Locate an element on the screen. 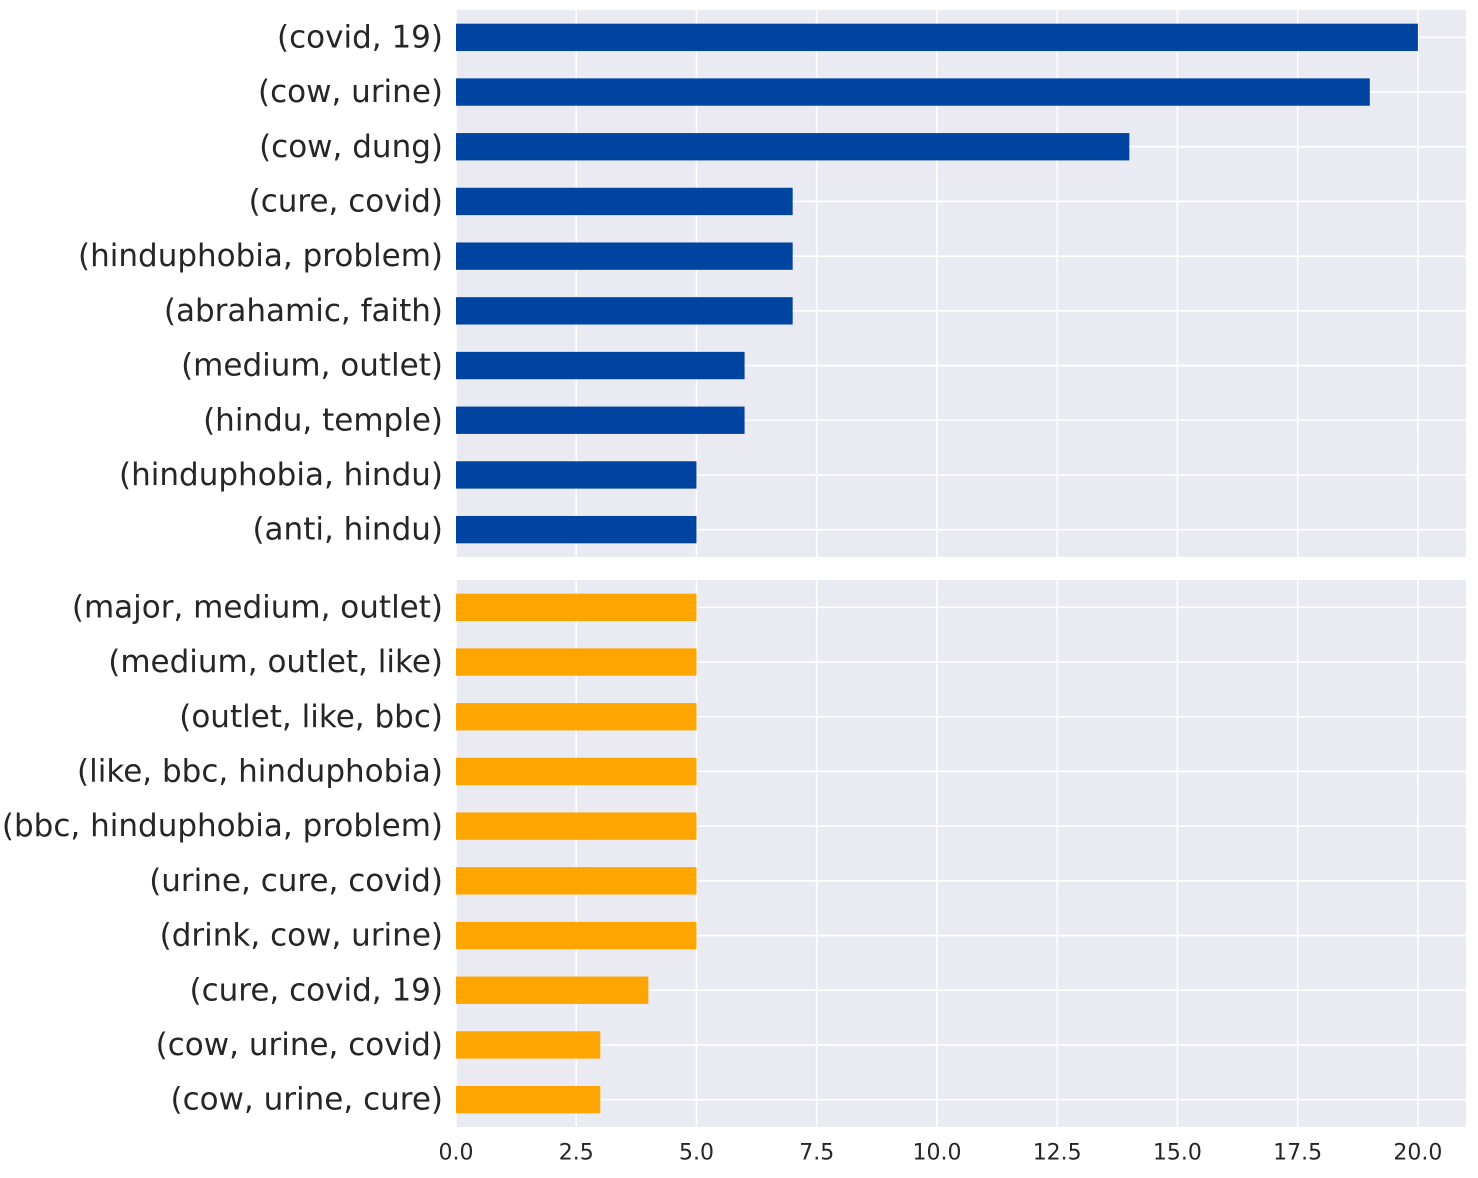  x-tick-label: 17.5 is located at coordinates (1297, 1153).